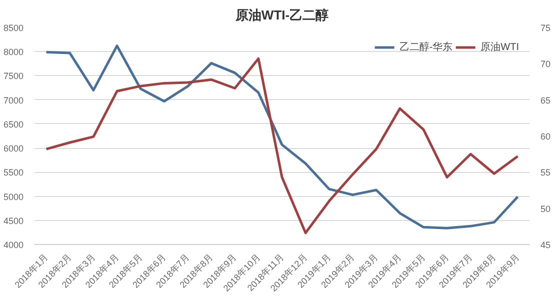 The width and height of the screenshot is (553, 299). What do you see at coordinates (13, 124) in the screenshot?
I see `y-tick-label: 6500` at bounding box center [13, 124].